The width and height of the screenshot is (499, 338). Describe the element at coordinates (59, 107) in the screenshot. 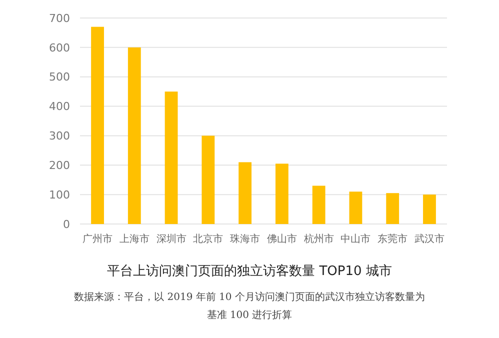

I see `y-tick-label: 400` at that location.